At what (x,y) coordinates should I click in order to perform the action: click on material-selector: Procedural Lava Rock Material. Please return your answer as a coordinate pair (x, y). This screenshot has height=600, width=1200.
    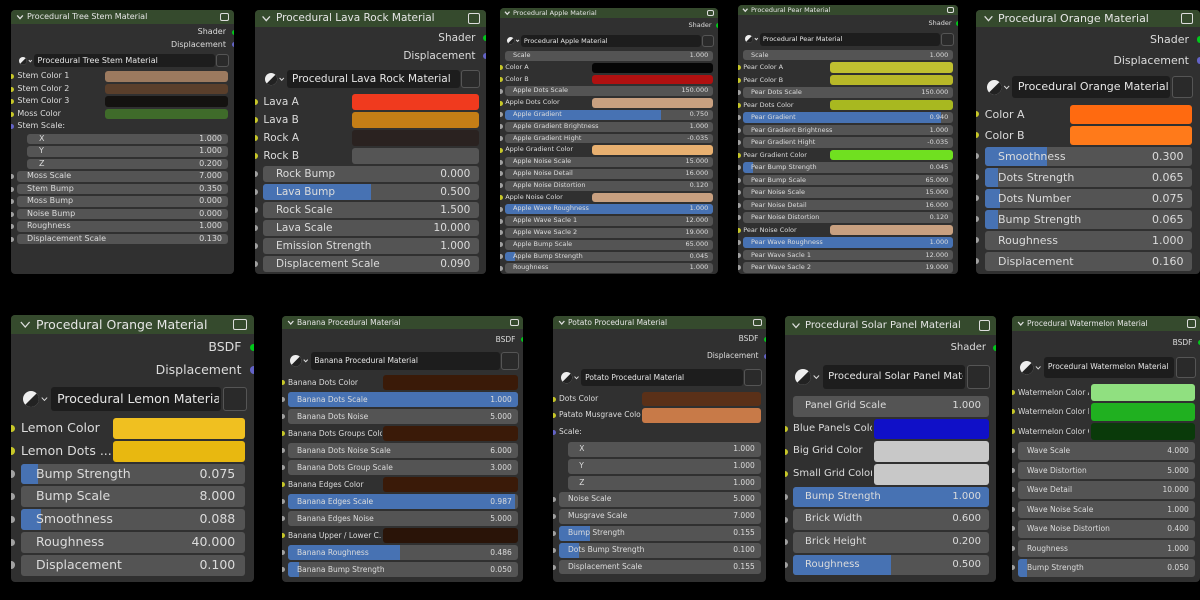
    Looking at the image, I should click on (370, 79).